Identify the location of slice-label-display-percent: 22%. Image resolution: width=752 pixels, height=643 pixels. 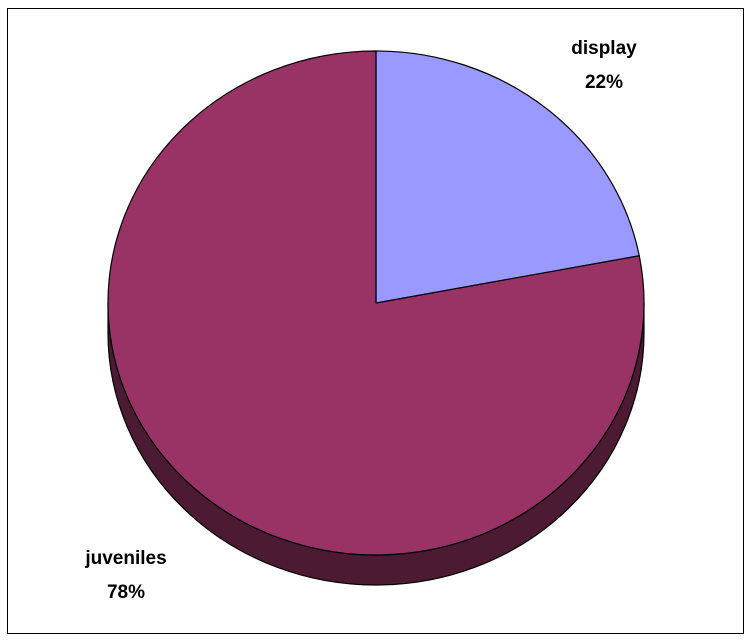
(604, 82).